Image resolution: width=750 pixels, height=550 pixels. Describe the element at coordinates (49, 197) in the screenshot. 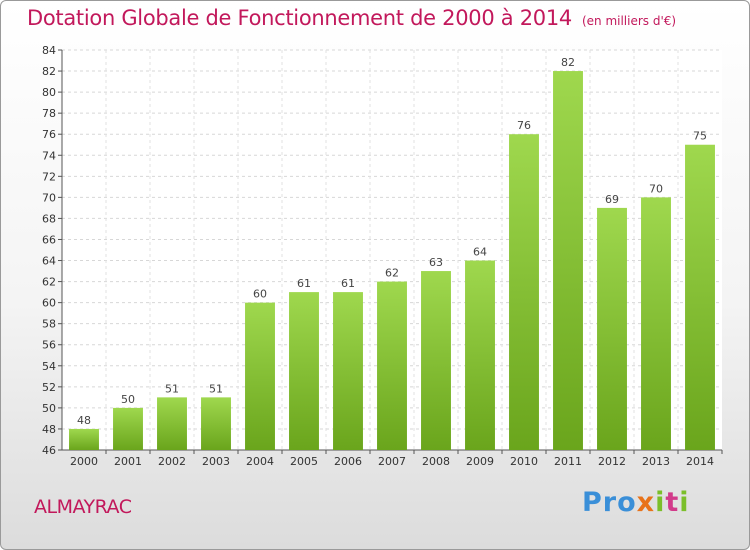

I see `y-tick-label: 70` at that location.